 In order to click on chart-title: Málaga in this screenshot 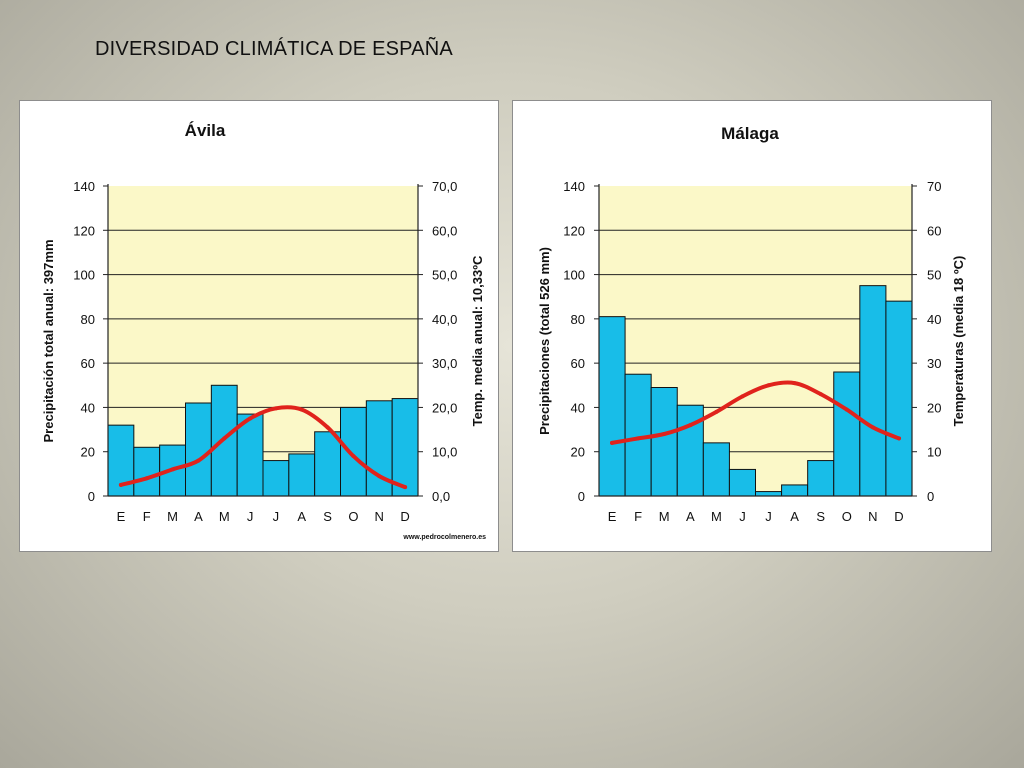, I will do `click(750, 133)`.